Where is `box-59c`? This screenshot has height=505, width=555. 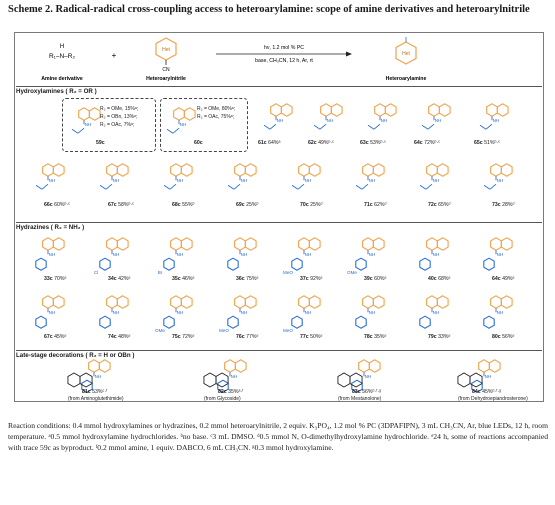
box-59c is located at coordinates (109, 125).